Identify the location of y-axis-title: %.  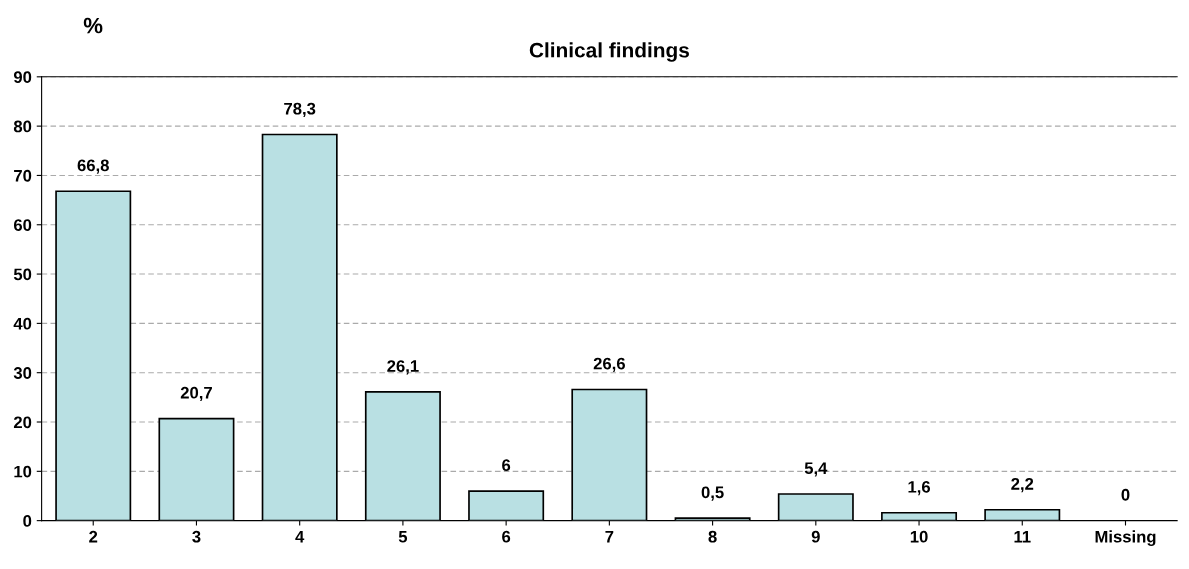
(93, 25).